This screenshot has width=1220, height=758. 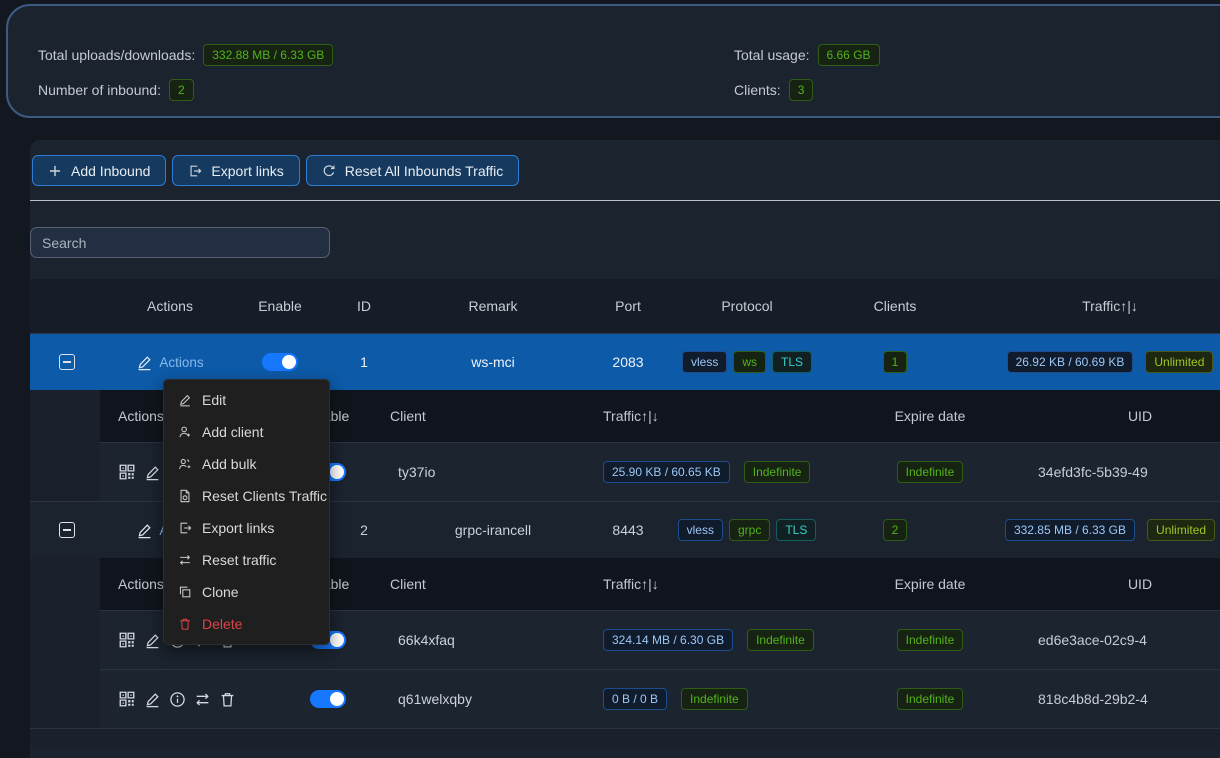 I want to click on client-count-badge: 2, so click(x=895, y=530).